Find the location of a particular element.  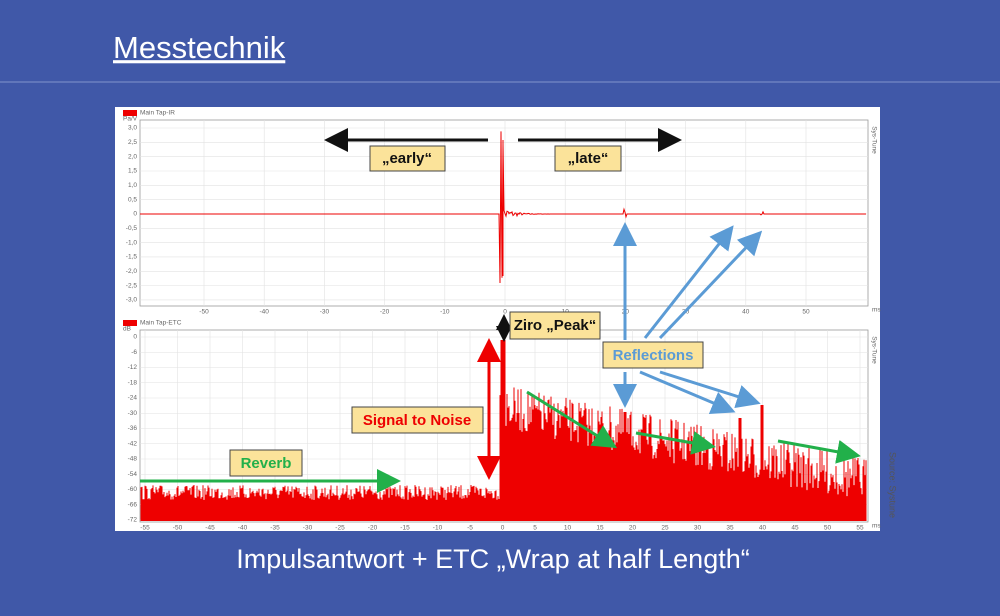

x-tick-label: -55 is located at coordinates (145, 528).